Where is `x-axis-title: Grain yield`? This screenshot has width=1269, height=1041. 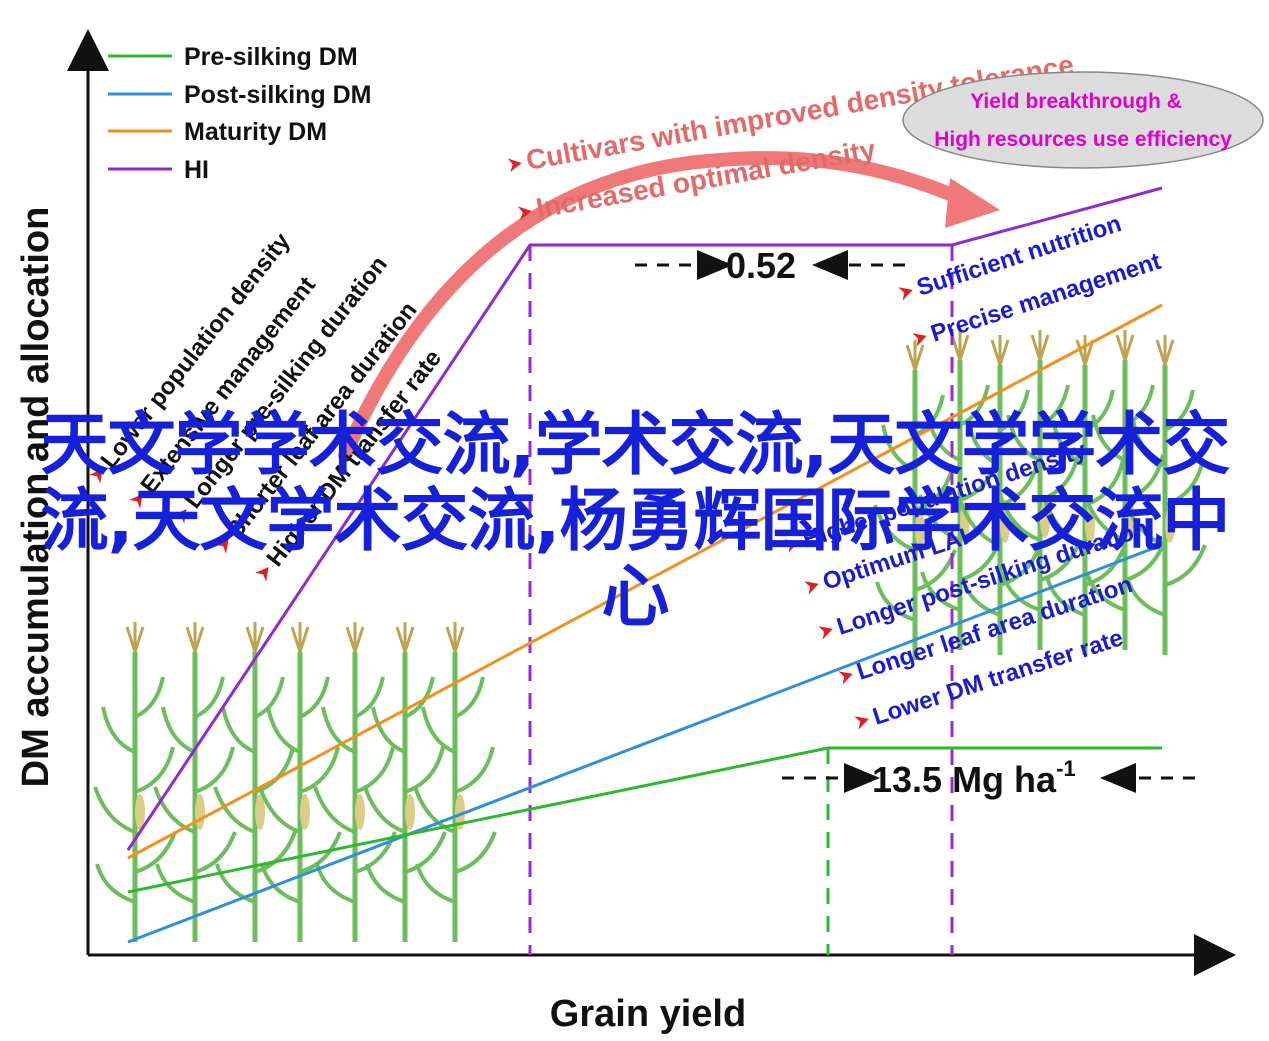
x-axis-title: Grain yield is located at coordinates (648, 1014).